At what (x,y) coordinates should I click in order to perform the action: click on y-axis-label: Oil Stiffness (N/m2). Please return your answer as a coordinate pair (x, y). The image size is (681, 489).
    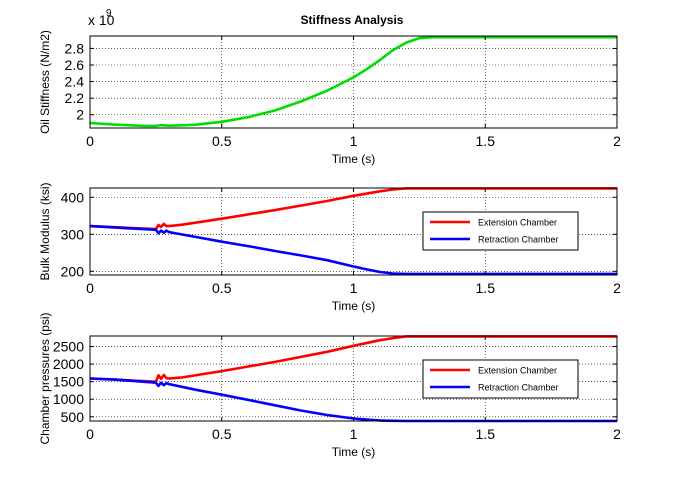
    Looking at the image, I should click on (45, 82).